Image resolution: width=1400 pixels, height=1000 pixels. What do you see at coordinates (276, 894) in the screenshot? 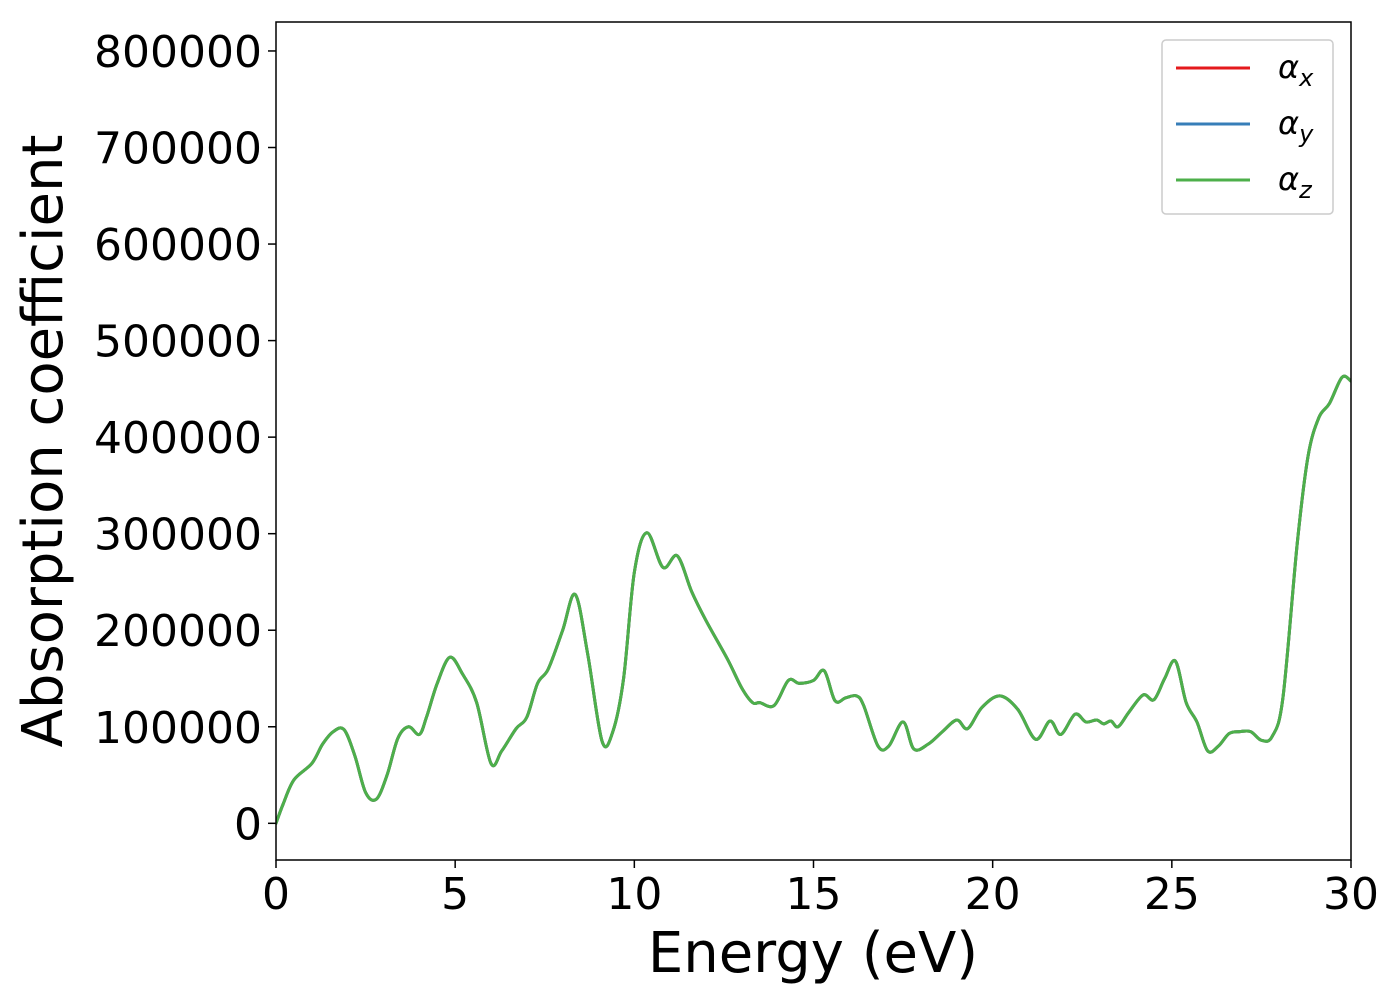
I see `x-tick-label: 0` at bounding box center [276, 894].